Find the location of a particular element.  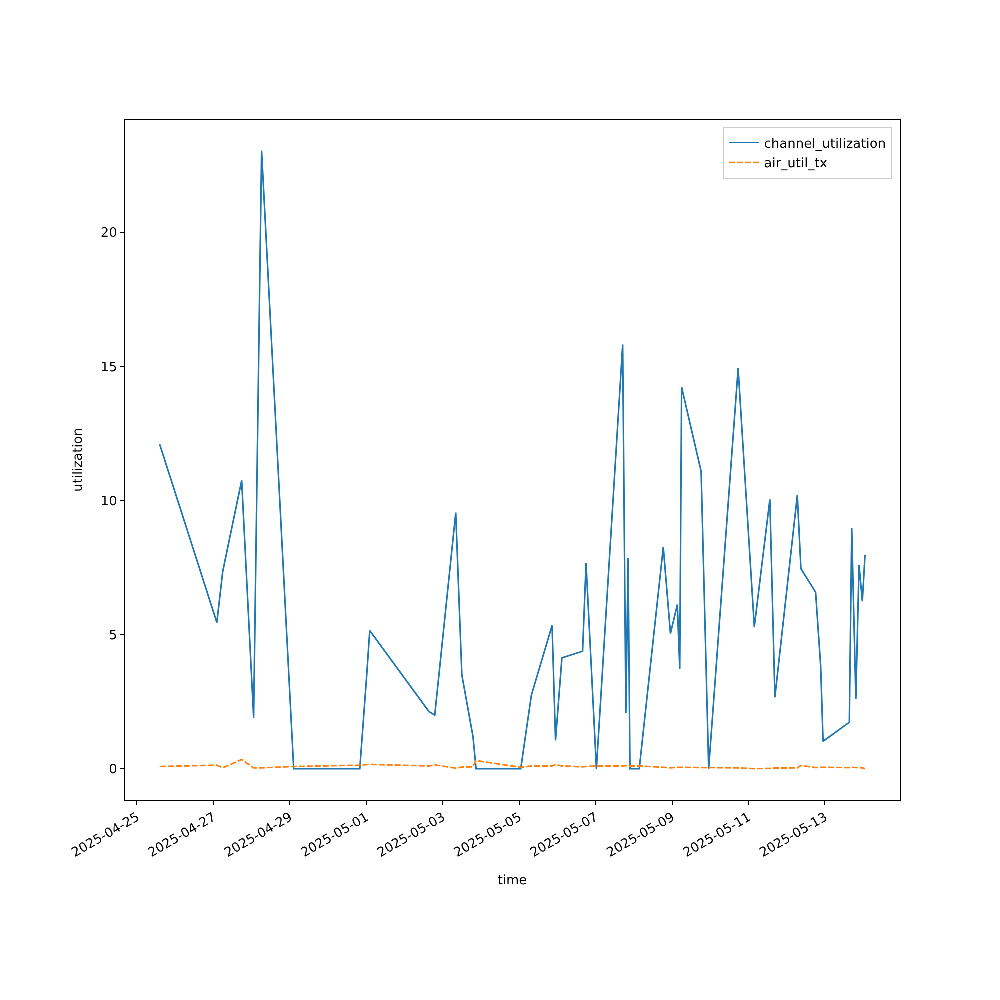

y-tick-label: 10 is located at coordinates (109, 502).